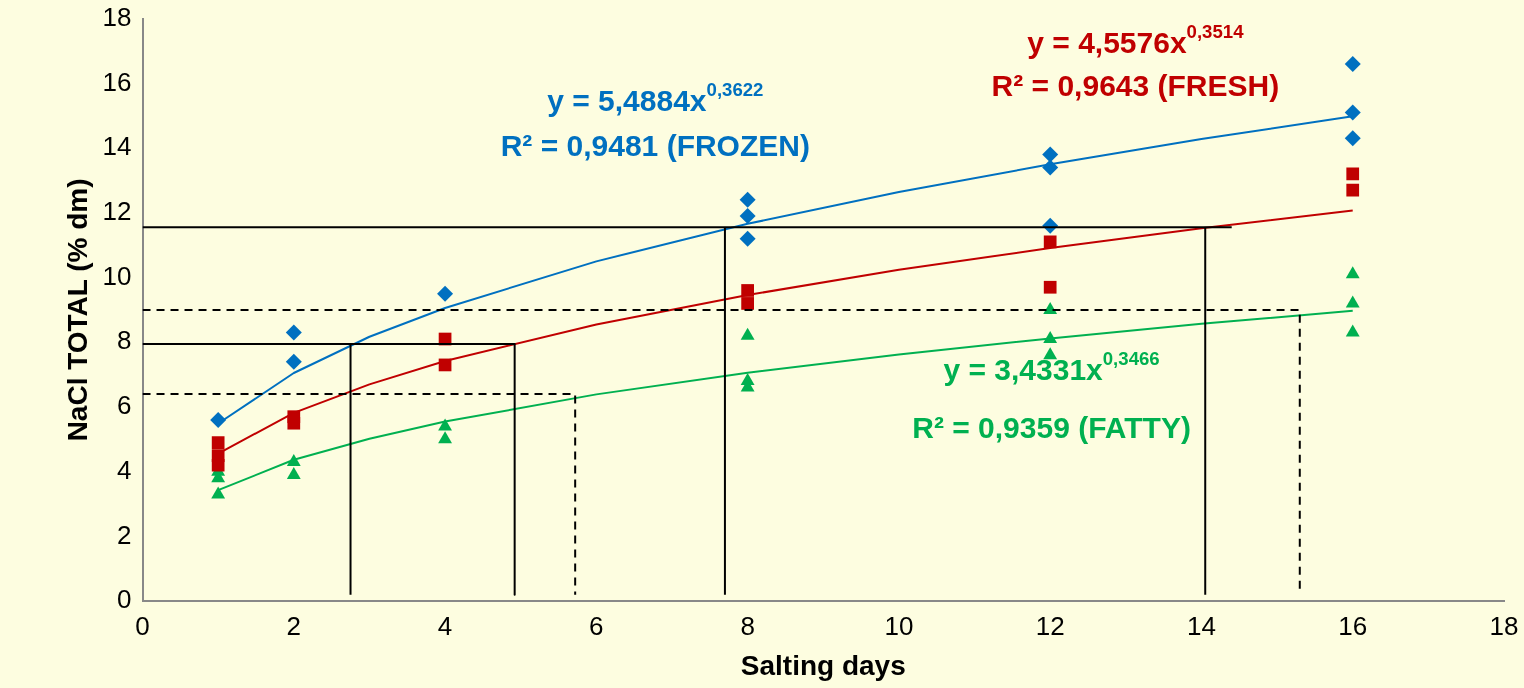 The image size is (1524, 688). Describe the element at coordinates (124, 599) in the screenshot. I see `y-tick-label: 0` at that location.